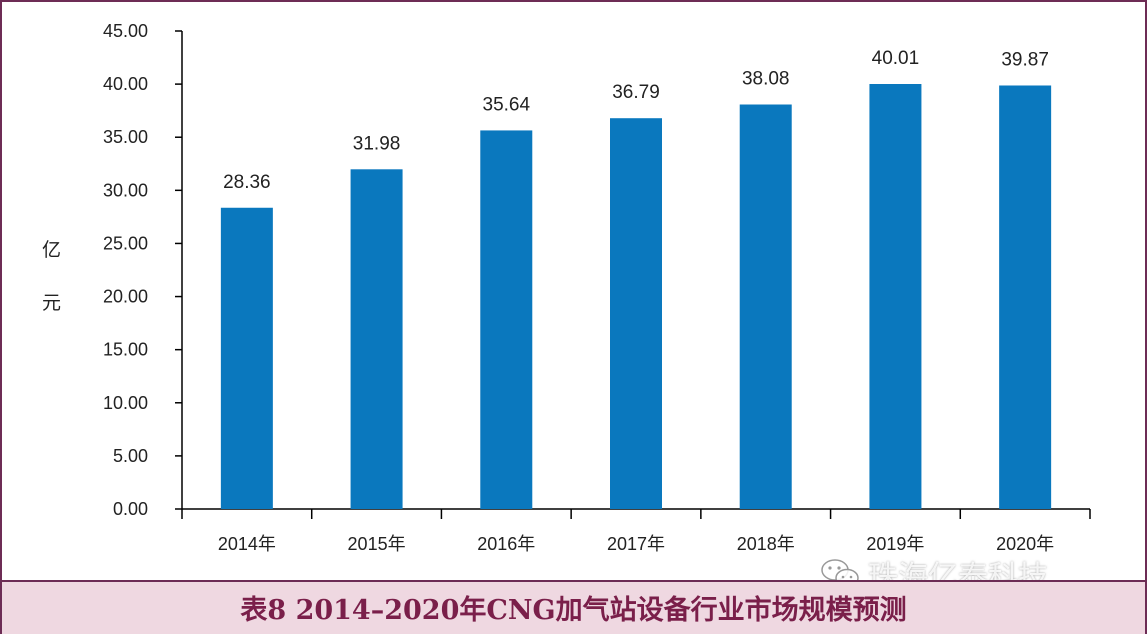  What do you see at coordinates (130, 456) in the screenshot?
I see `y-tick-label: 5.00` at bounding box center [130, 456].